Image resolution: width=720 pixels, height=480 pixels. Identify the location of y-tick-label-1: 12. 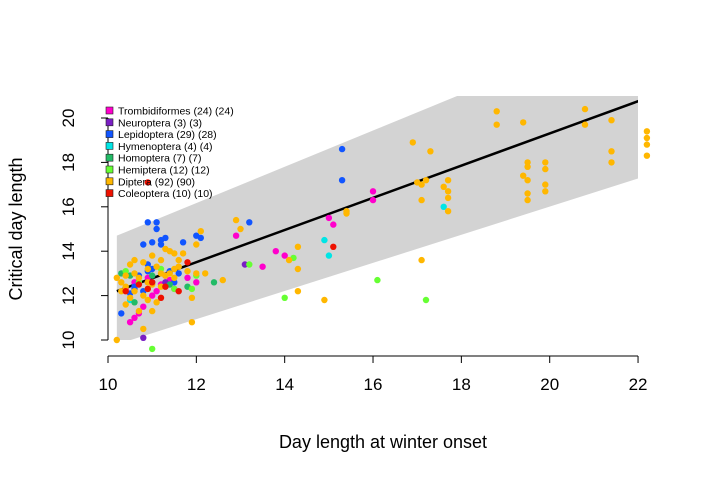
(68, 295).